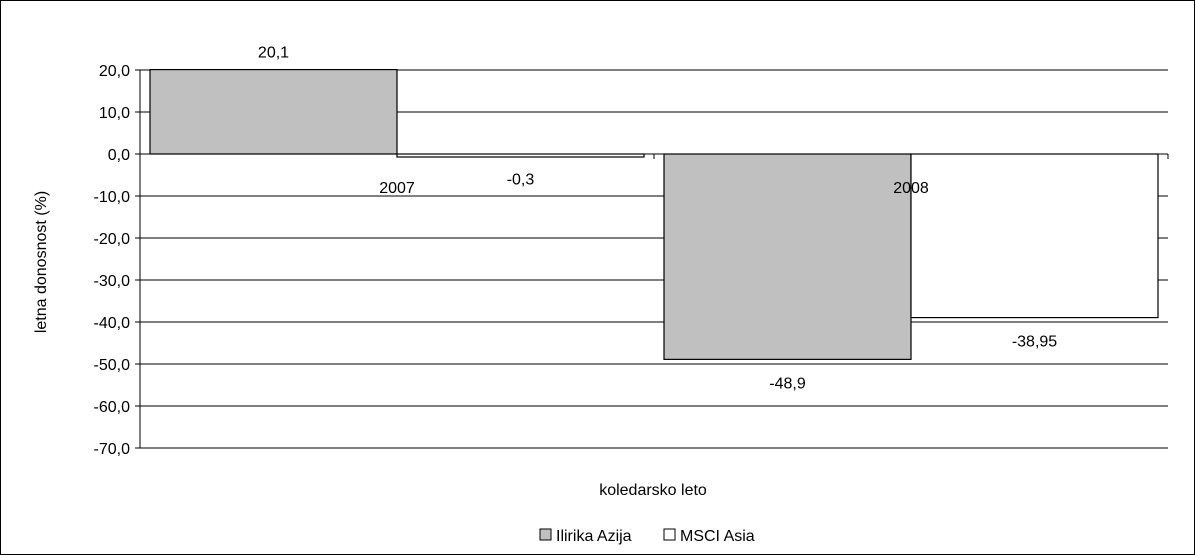  I want to click on legend-swatch-ilirika-azija, so click(545, 534).